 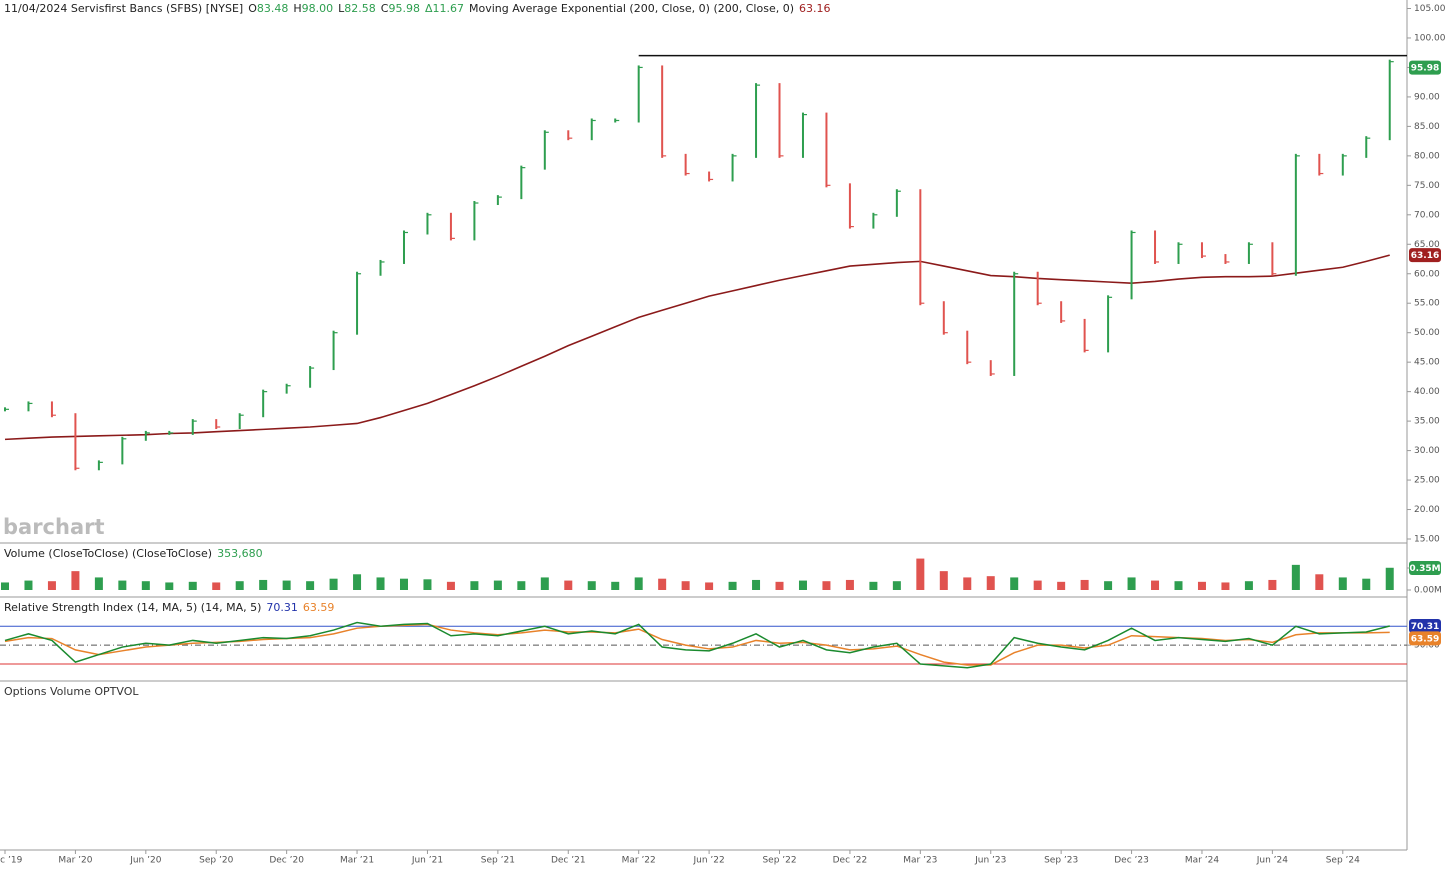 I want to click on close-badge-bg, so click(x=1425, y=67).